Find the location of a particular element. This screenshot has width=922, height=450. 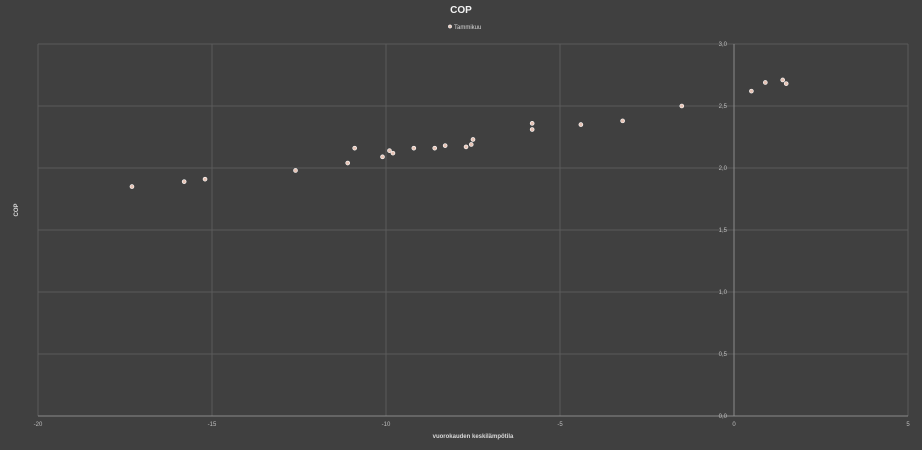

y-tick-label: 2,0 is located at coordinates (723, 169).